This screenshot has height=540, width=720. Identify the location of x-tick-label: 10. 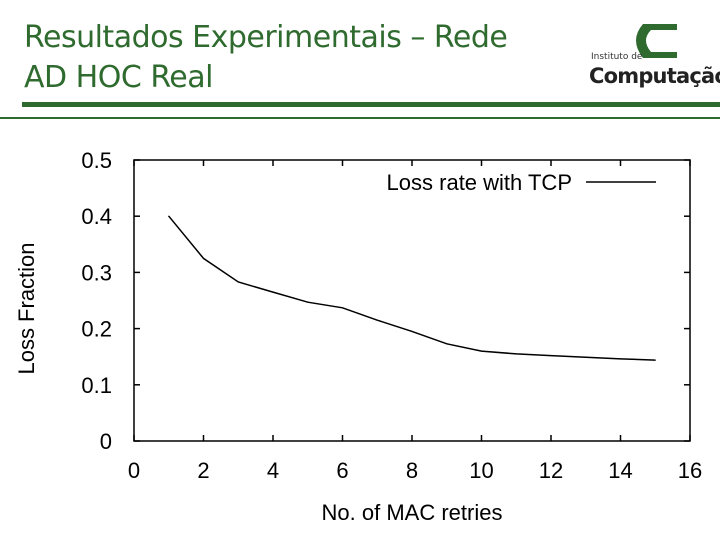
(481, 470).